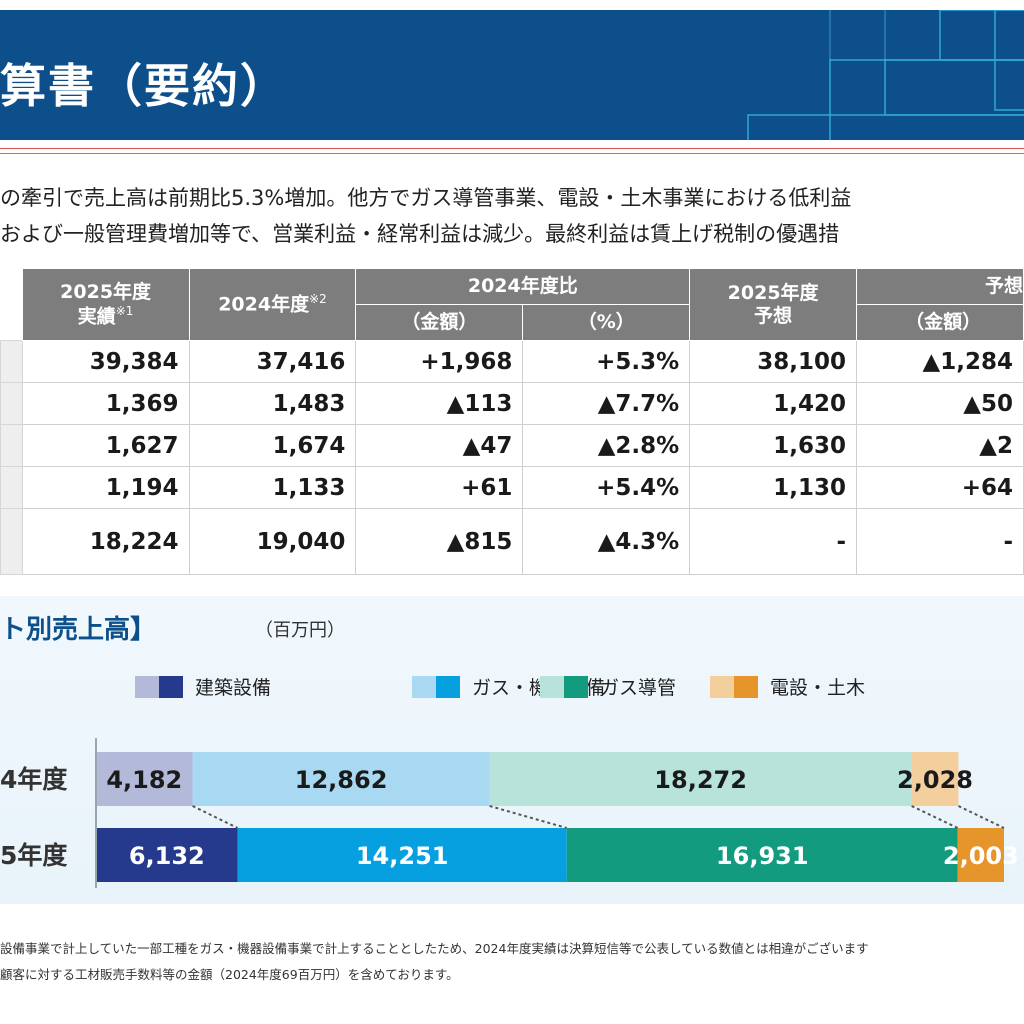 This screenshot has width=1024, height=1024. What do you see at coordinates (606, 361) in the screenshot?
I see `cell-pct: +5.3%` at bounding box center [606, 361].